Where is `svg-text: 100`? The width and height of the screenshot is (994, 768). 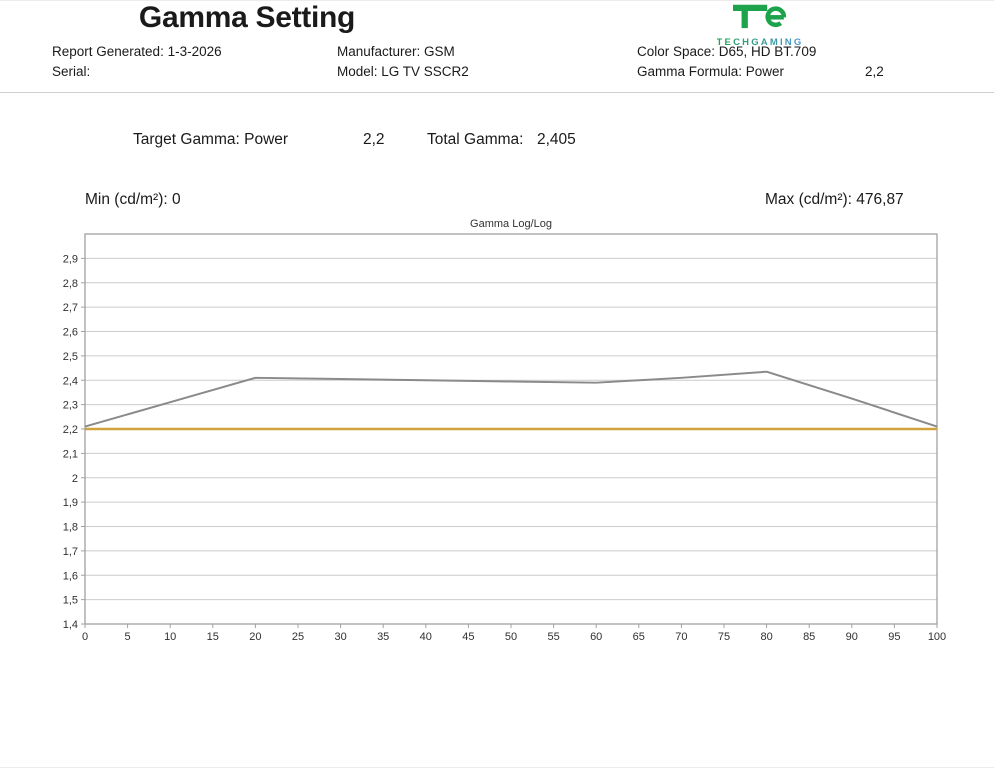
svg-text: 100 is located at coordinates (937, 637).